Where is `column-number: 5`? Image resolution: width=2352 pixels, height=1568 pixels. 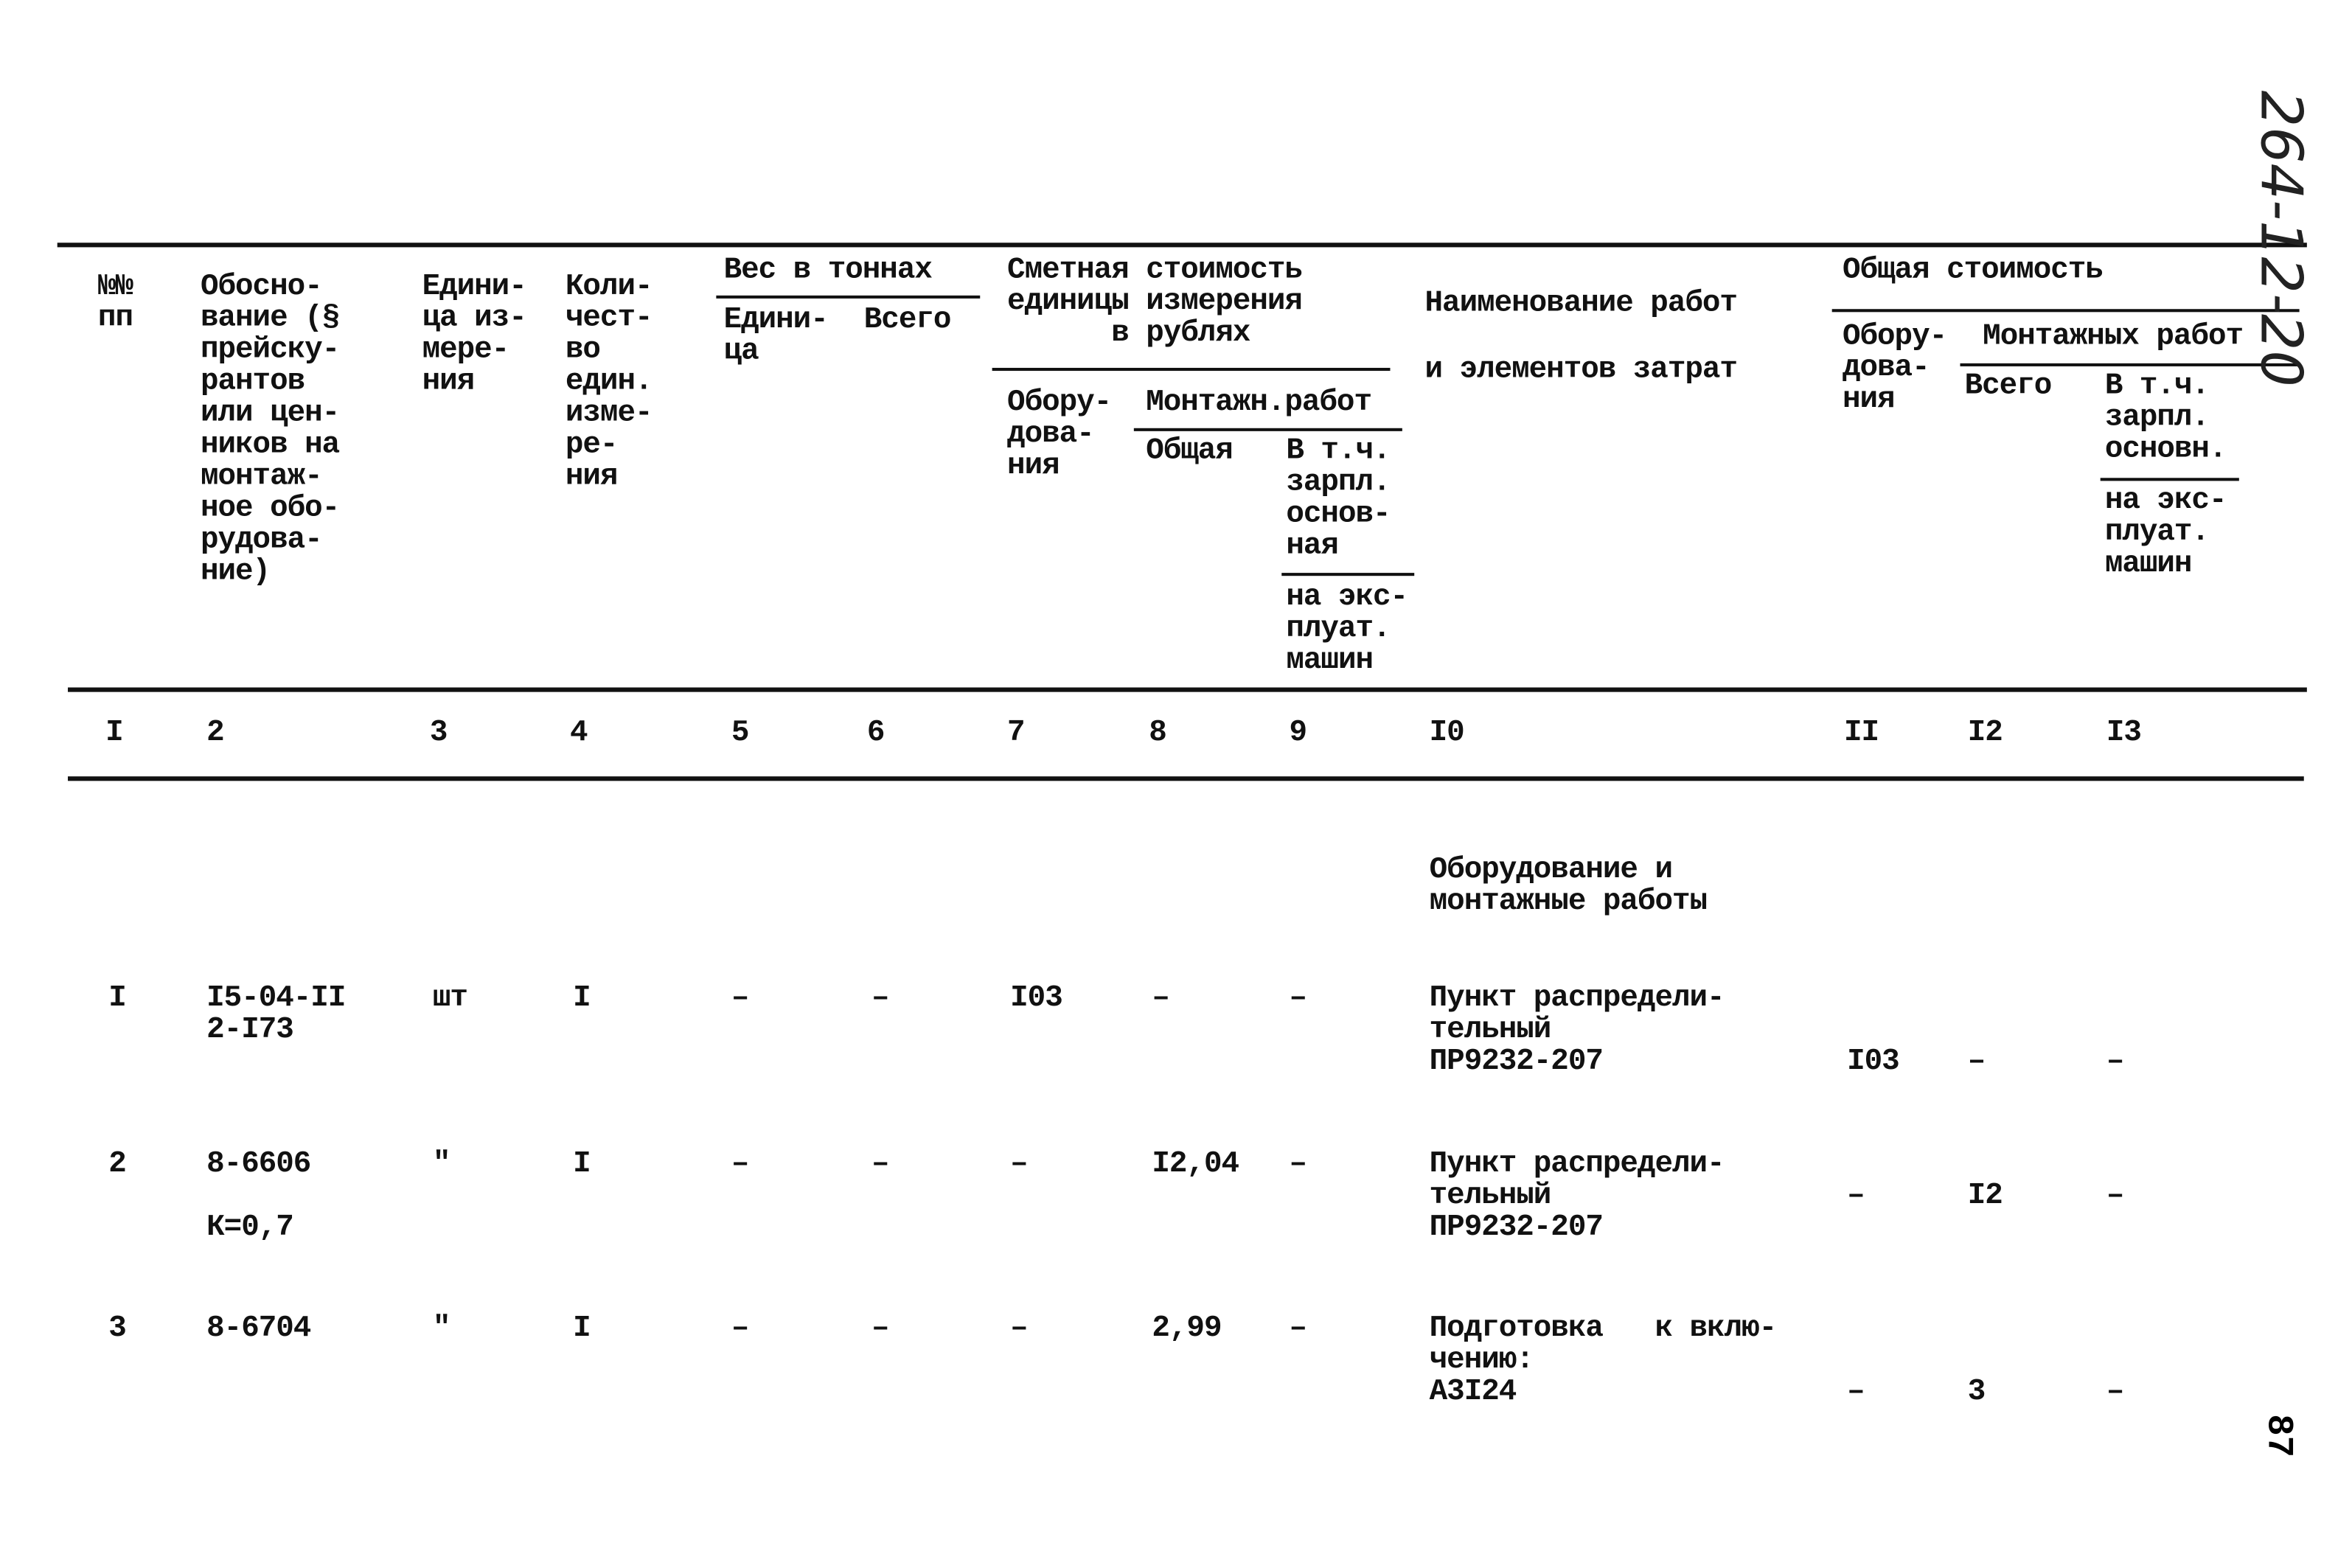
column-number: 5 is located at coordinates (741, 733).